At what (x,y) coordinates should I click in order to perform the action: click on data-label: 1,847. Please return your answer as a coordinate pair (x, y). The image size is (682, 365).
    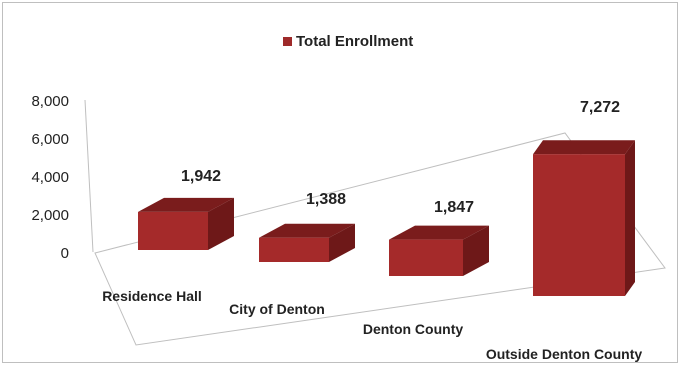
    Looking at the image, I should click on (454, 207).